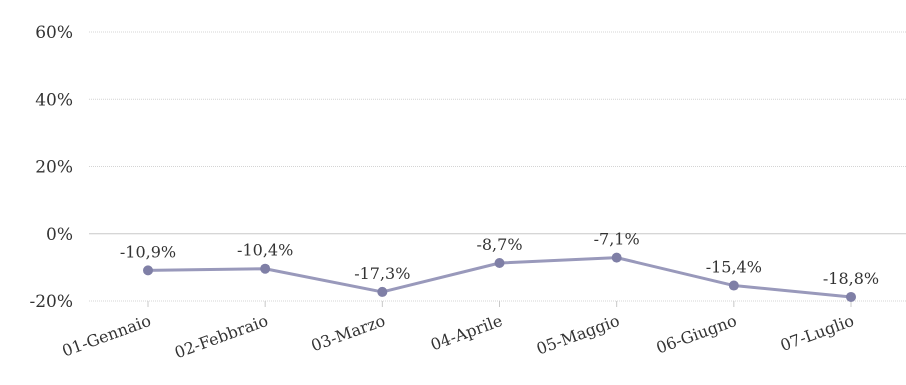 This screenshot has width=906, height=385. What do you see at coordinates (697, 334) in the screenshot?
I see `x-tick-label-5: 06-Giugno` at bounding box center [697, 334].